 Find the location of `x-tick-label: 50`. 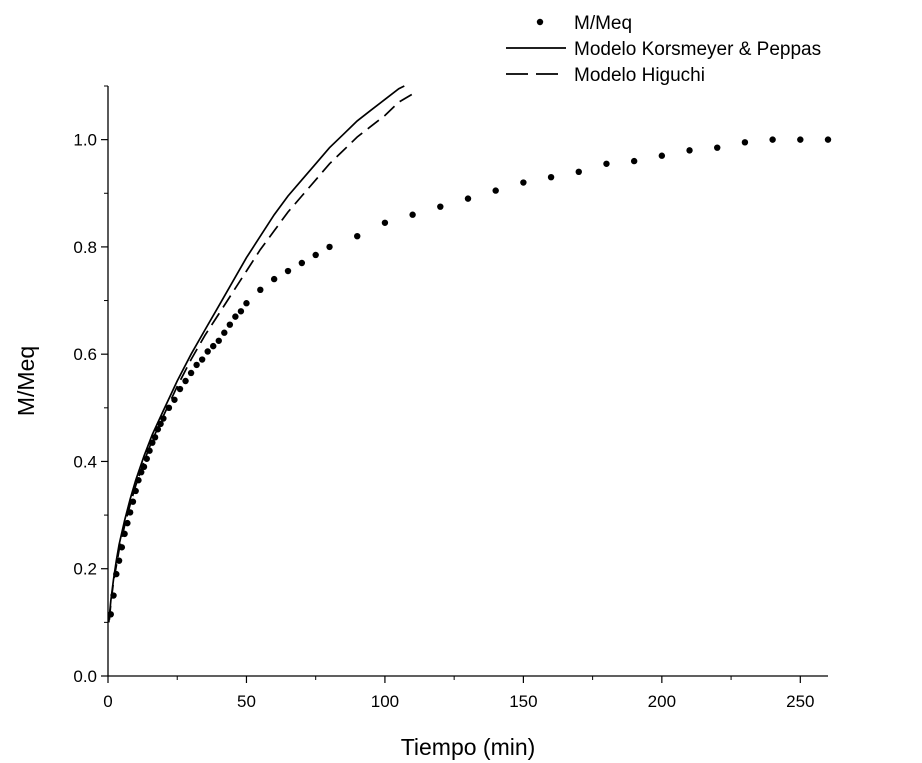

x-tick-label: 50 is located at coordinates (246, 701).